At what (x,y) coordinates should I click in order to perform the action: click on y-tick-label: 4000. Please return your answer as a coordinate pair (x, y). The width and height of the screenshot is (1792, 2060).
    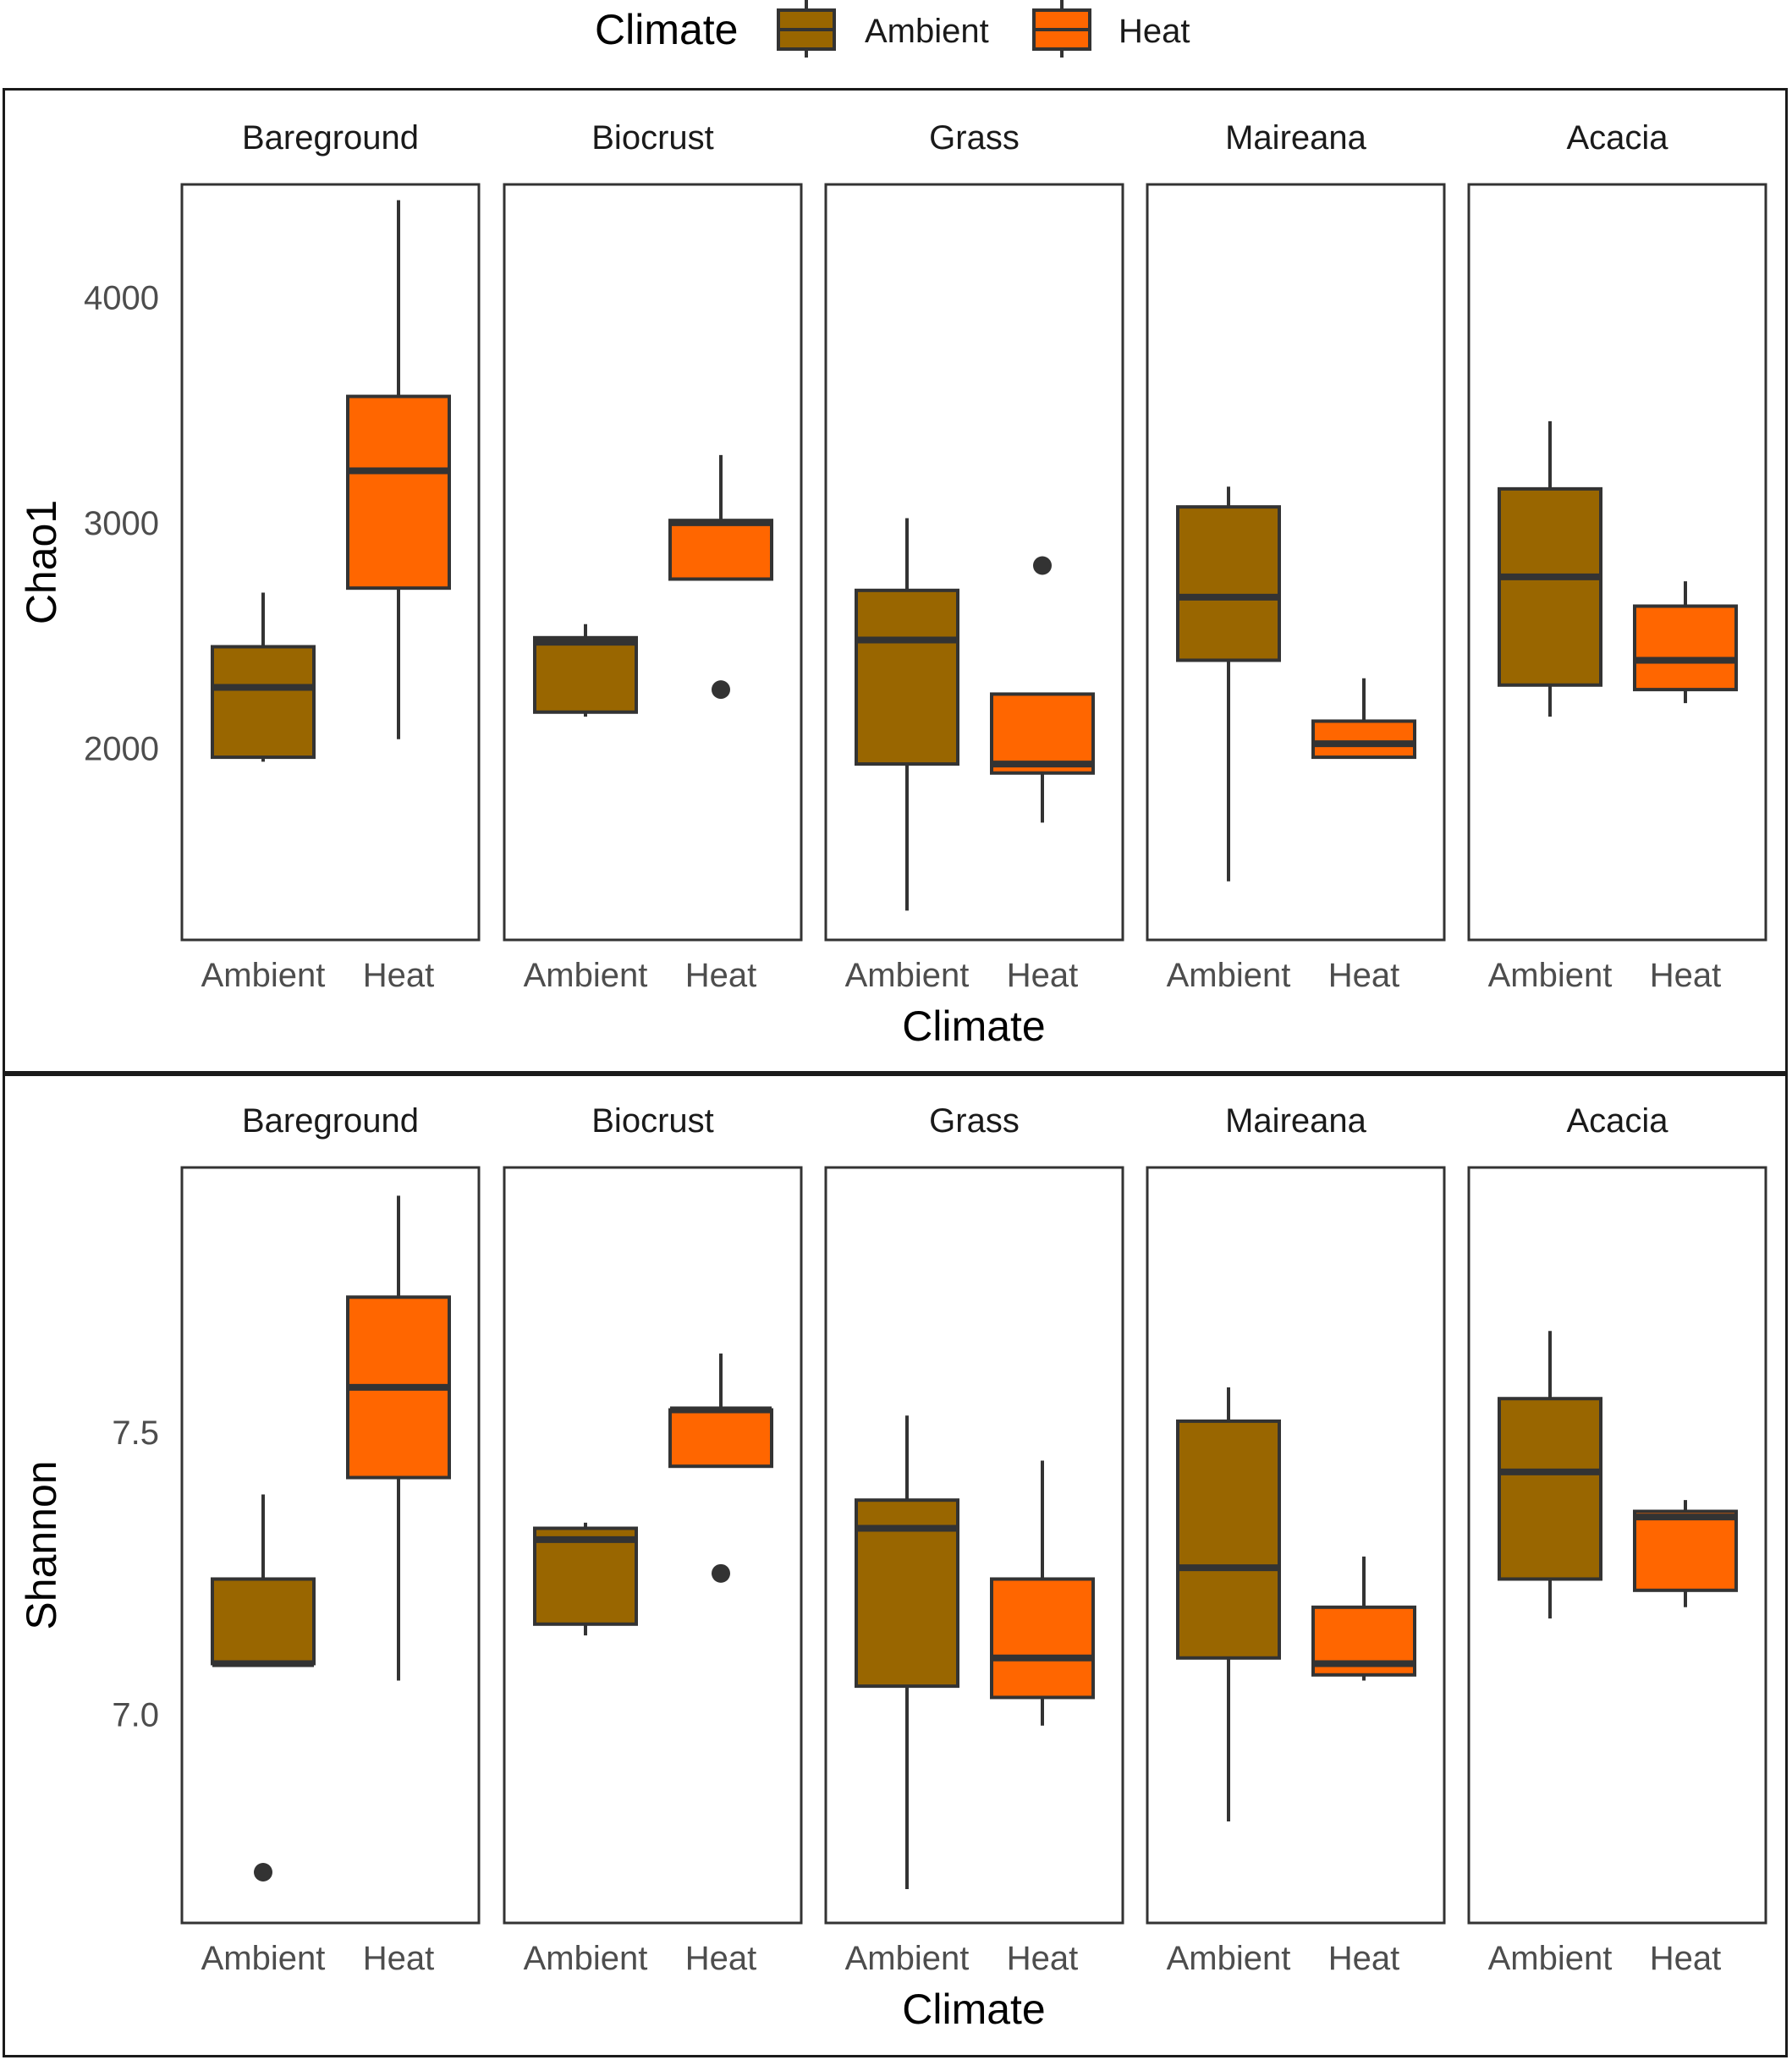
    Looking at the image, I should click on (121, 297).